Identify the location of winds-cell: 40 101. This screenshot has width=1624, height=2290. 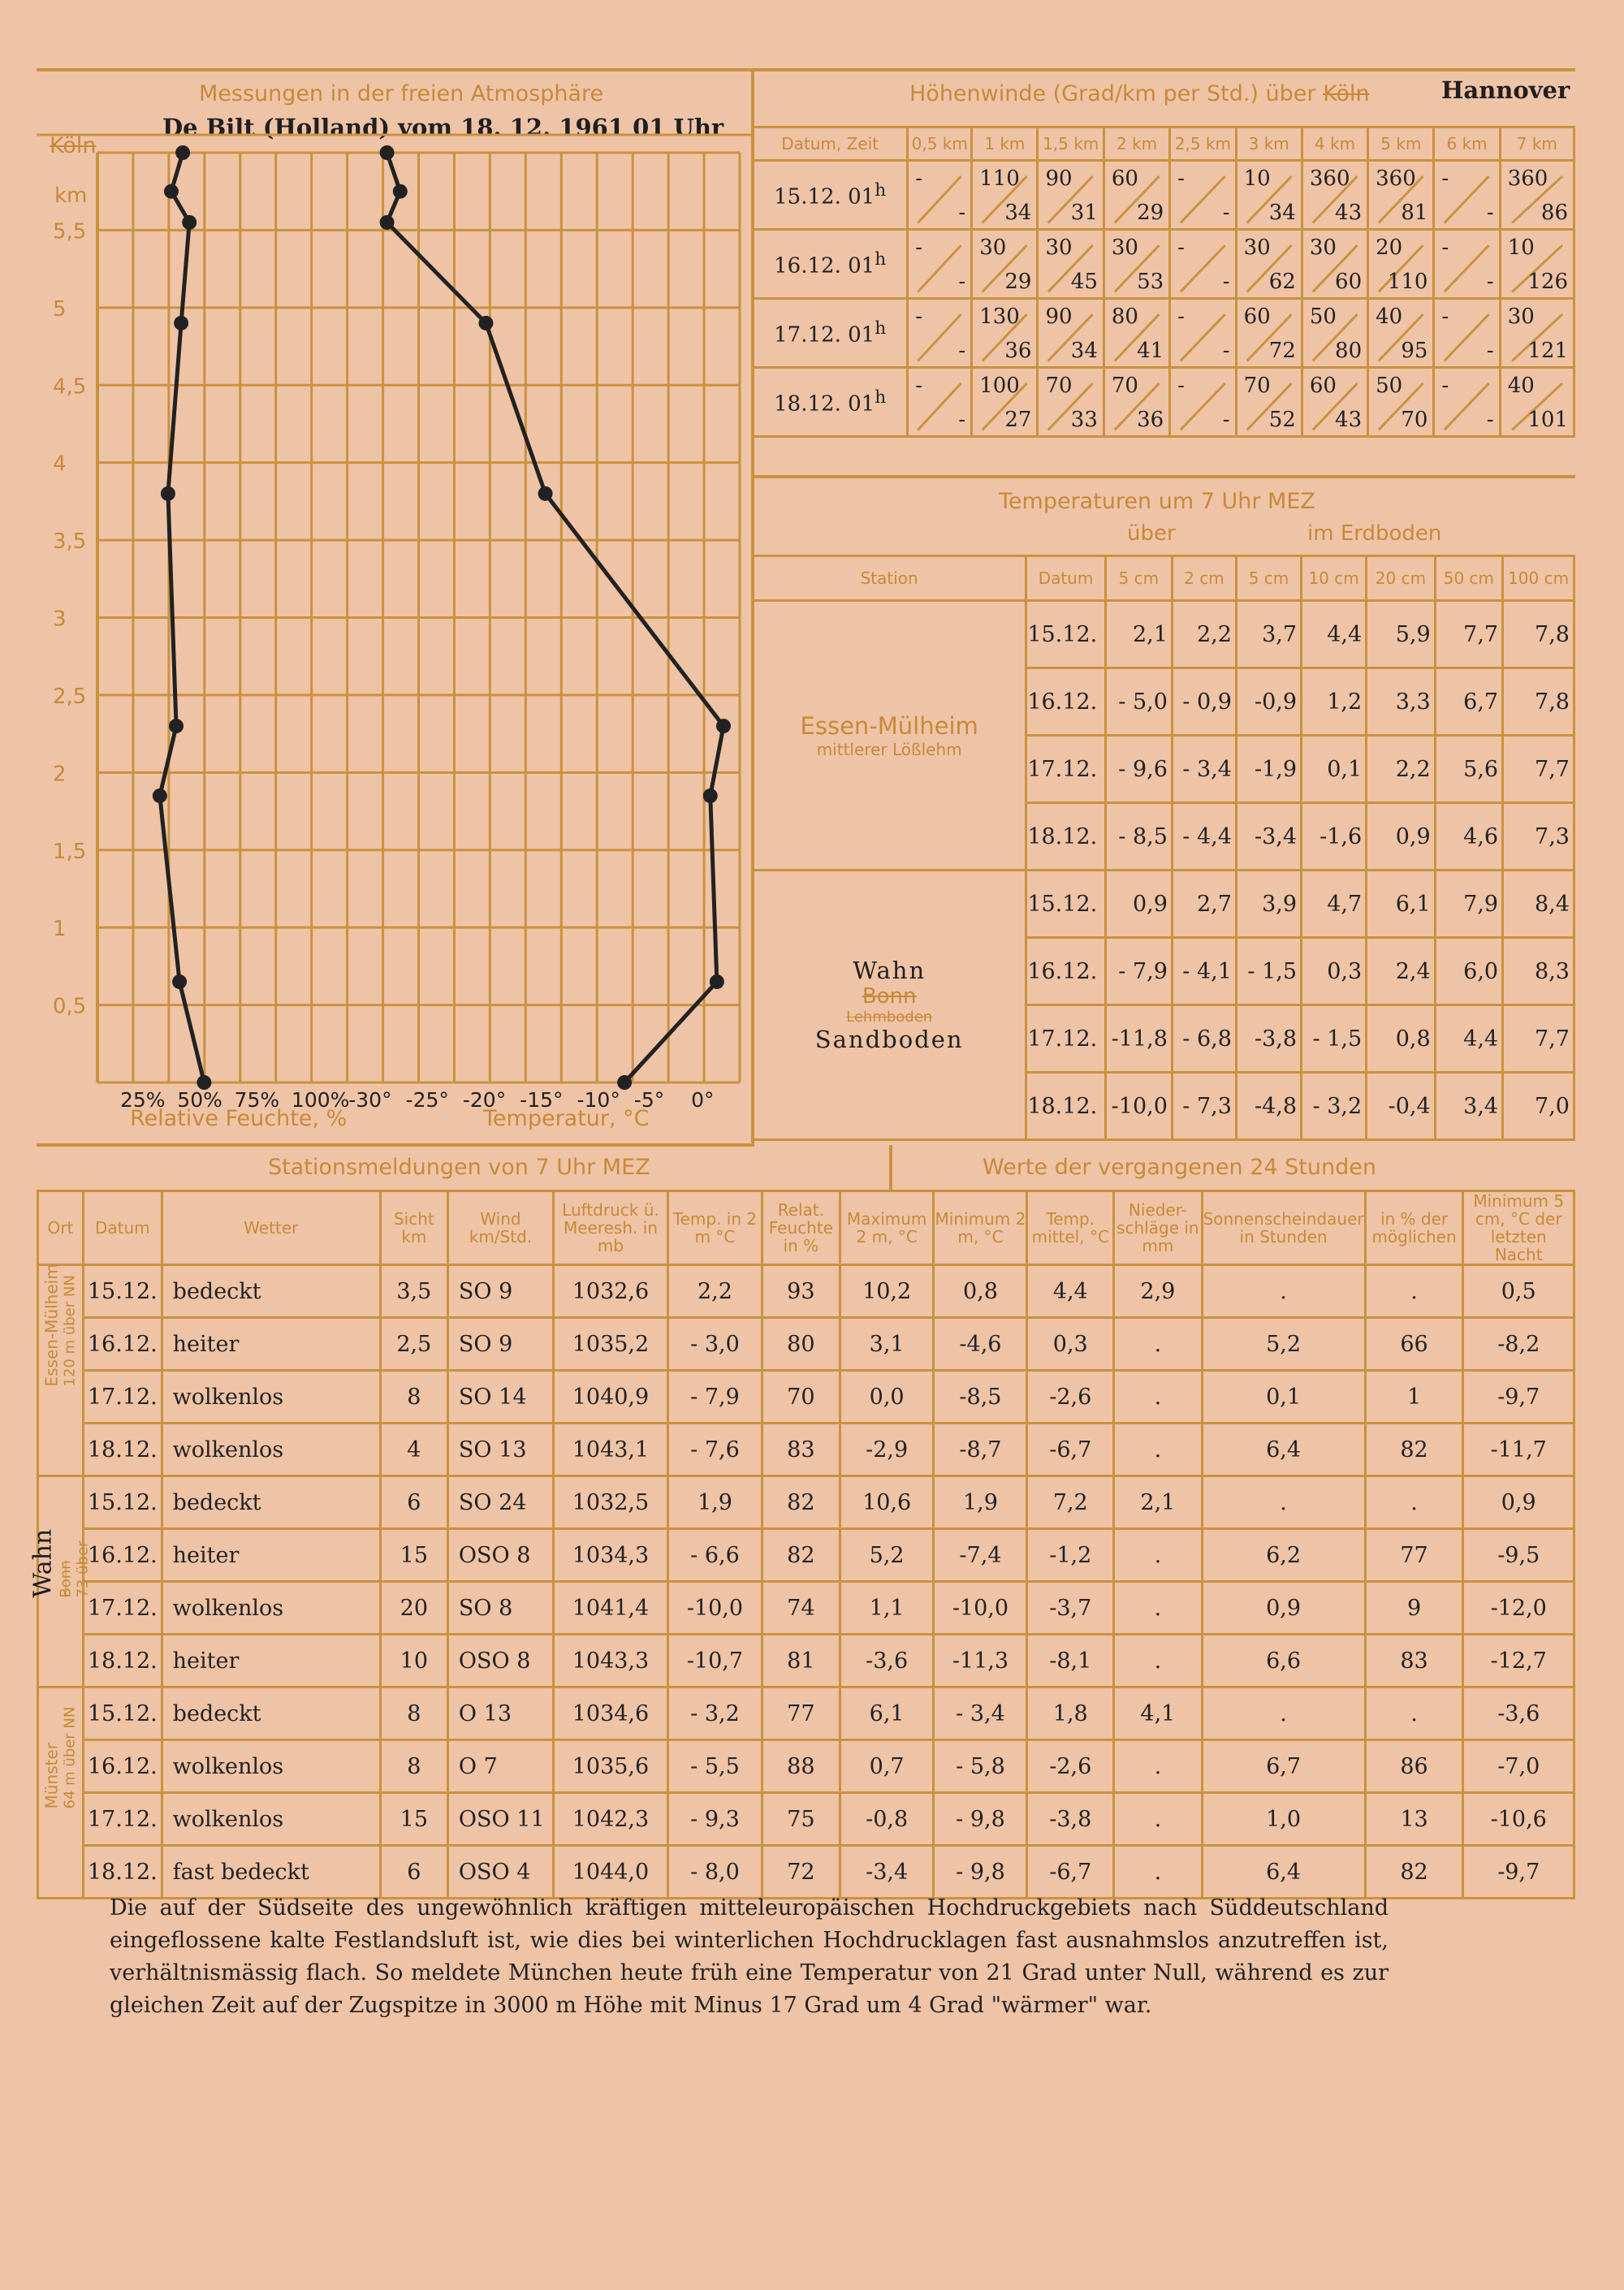
(1537, 402).